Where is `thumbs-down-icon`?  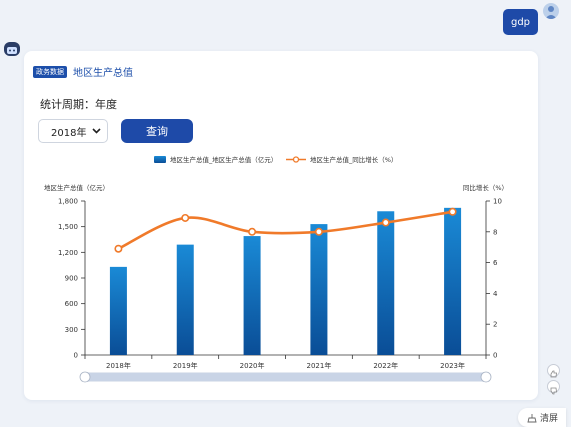 thumbs-down-icon is located at coordinates (553, 387).